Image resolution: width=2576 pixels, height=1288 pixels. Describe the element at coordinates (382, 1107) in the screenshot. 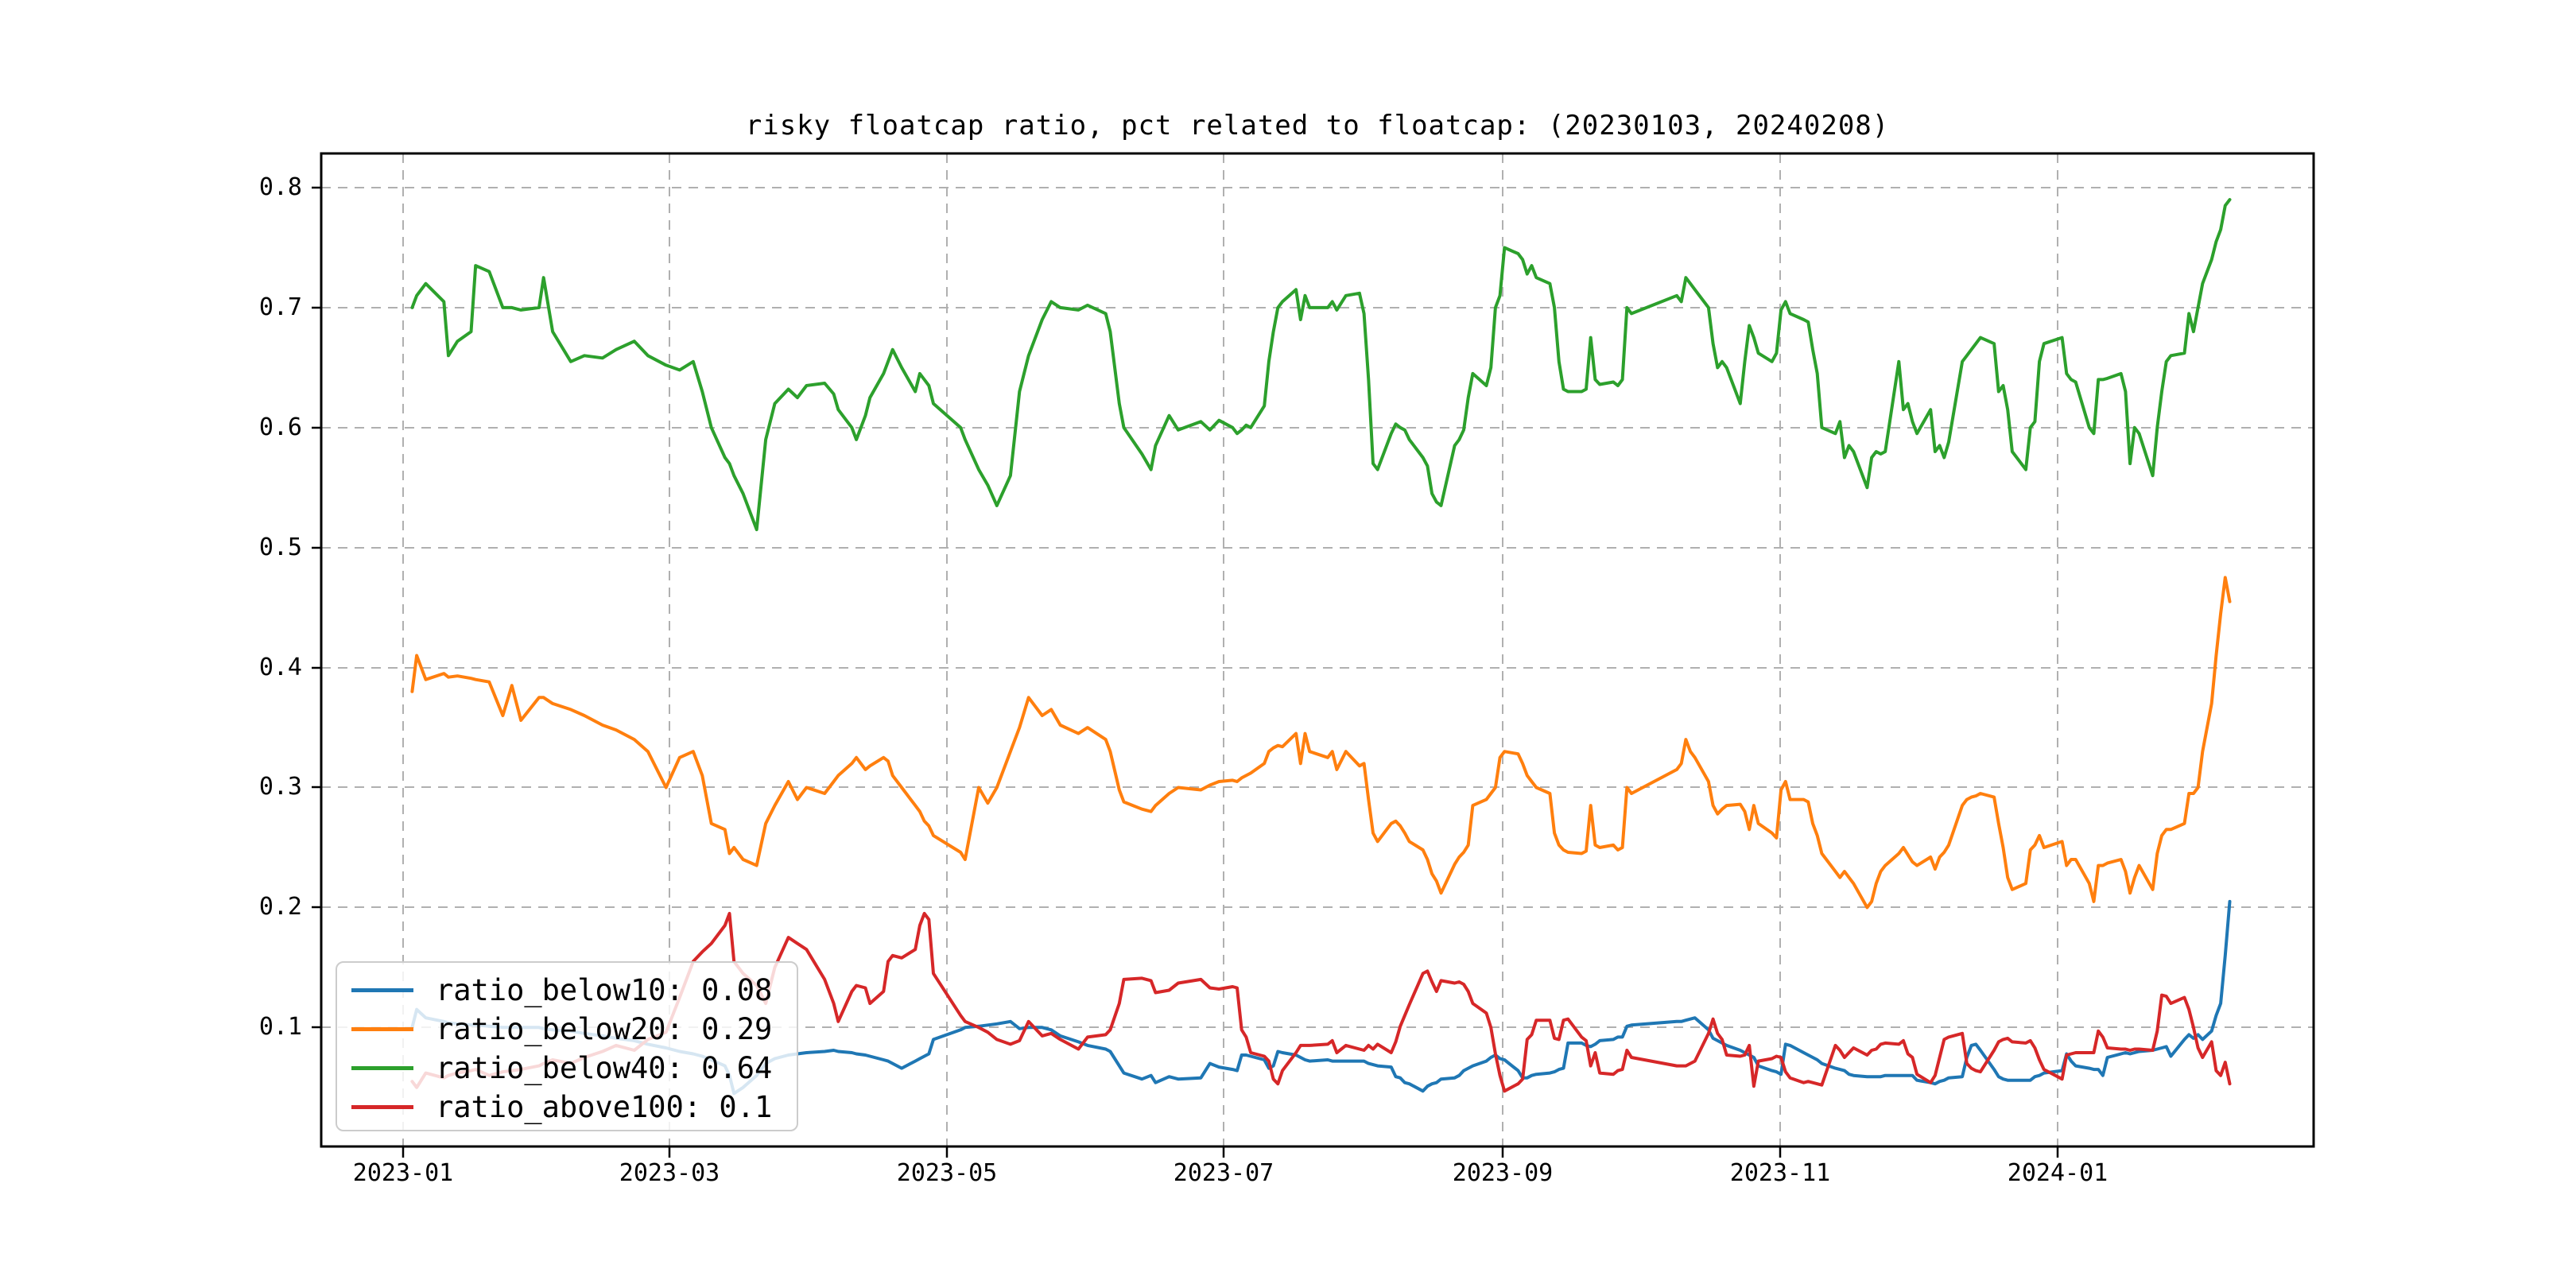

I see `legend-line-ratio-above100` at that location.